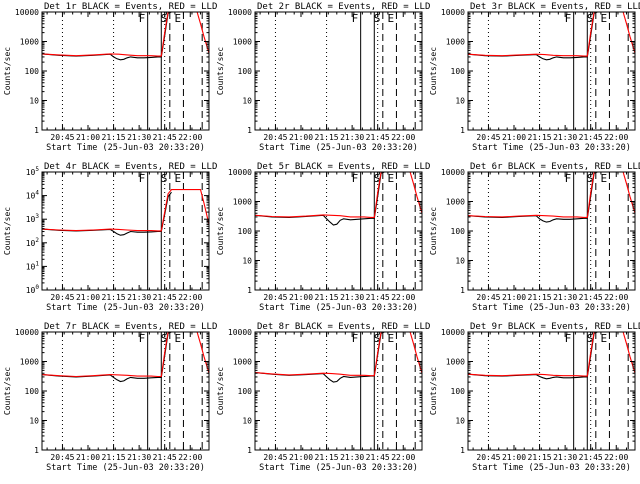 This screenshot has height=484, width=640. What do you see at coordinates (343, 327) in the screenshot?
I see `panel-title: Det 8r BLACK = Events, RED = LLD` at bounding box center [343, 327].